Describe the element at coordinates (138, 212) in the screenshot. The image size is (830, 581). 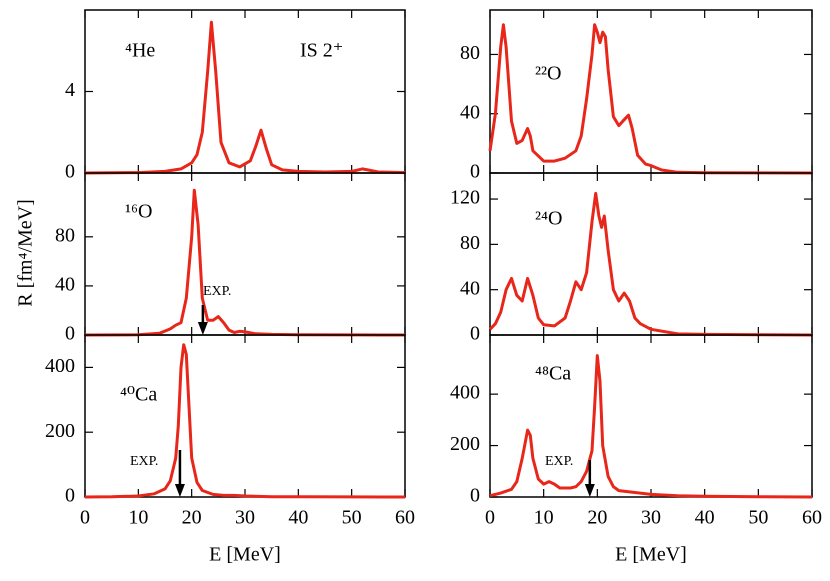
I see `panel-label: ¹⁶O` at that location.